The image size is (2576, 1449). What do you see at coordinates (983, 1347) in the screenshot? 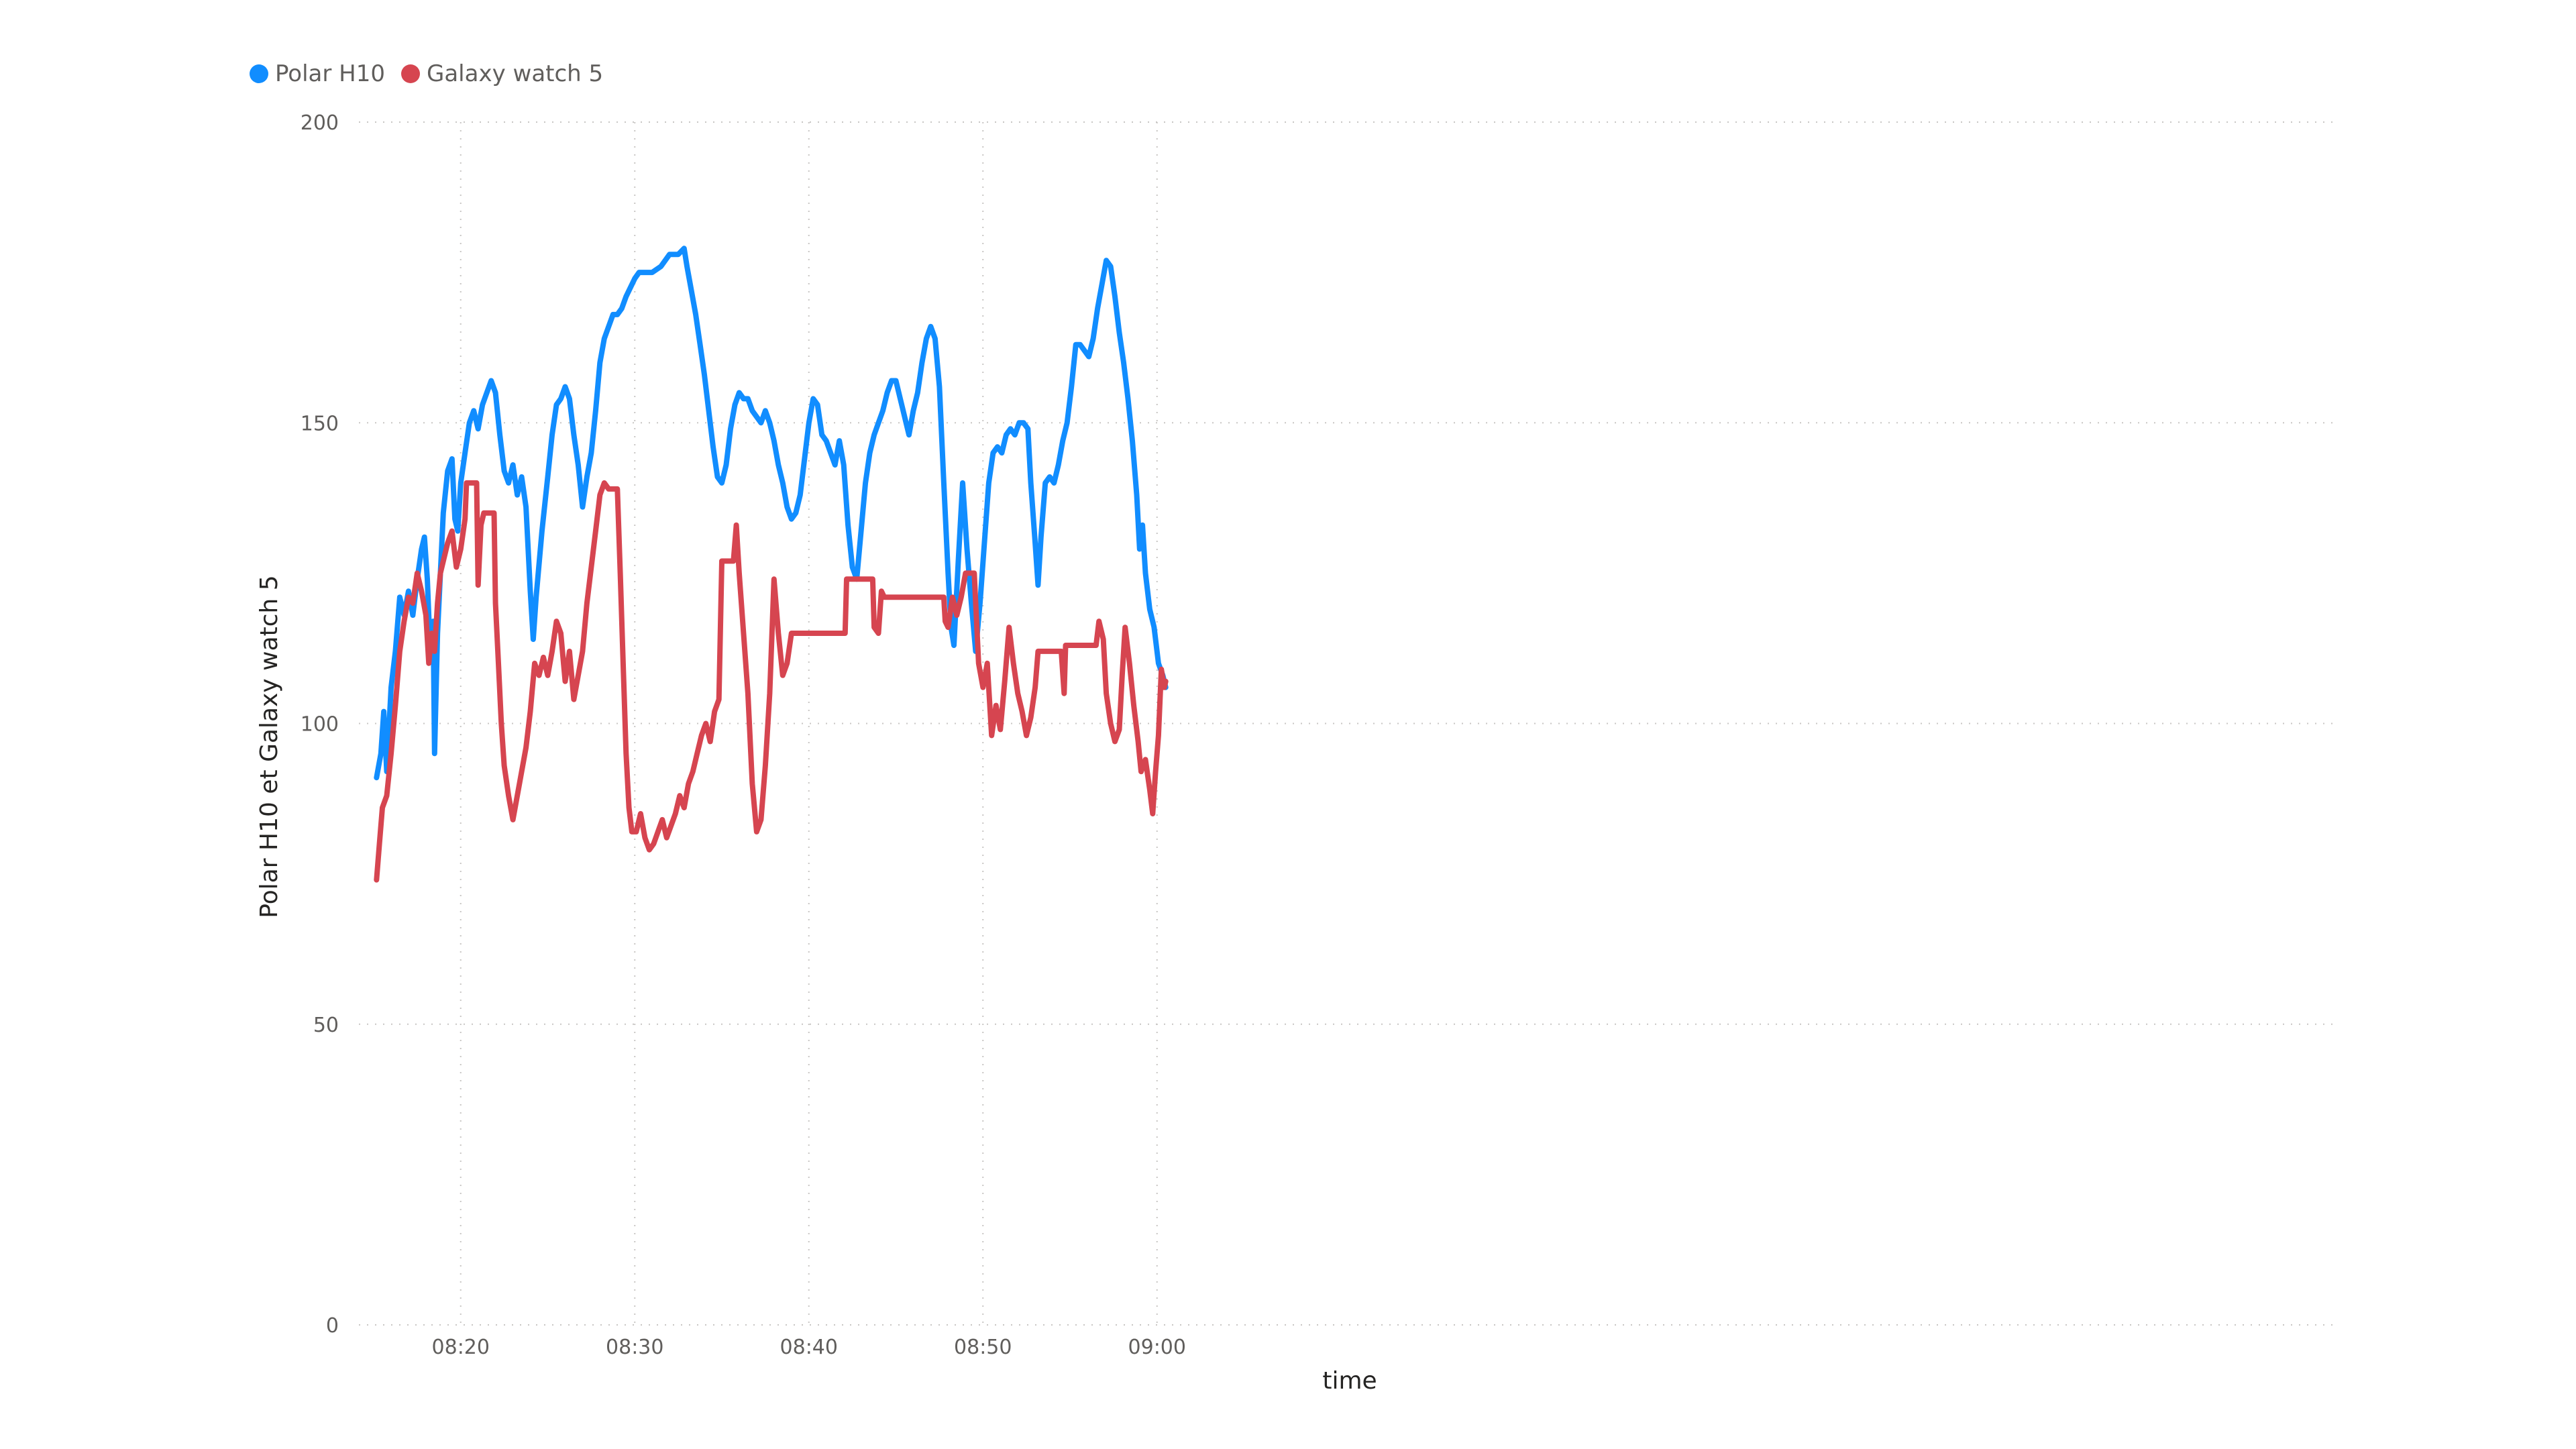
I see `x-tick-label: 08:50` at bounding box center [983, 1347].